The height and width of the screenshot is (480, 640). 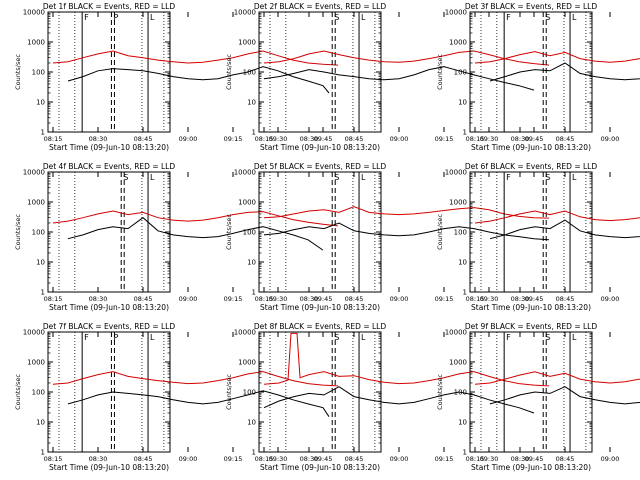 I want to click on chart-title: Det 7f BLACK = Events, RED = LLD, so click(x=109, y=326).